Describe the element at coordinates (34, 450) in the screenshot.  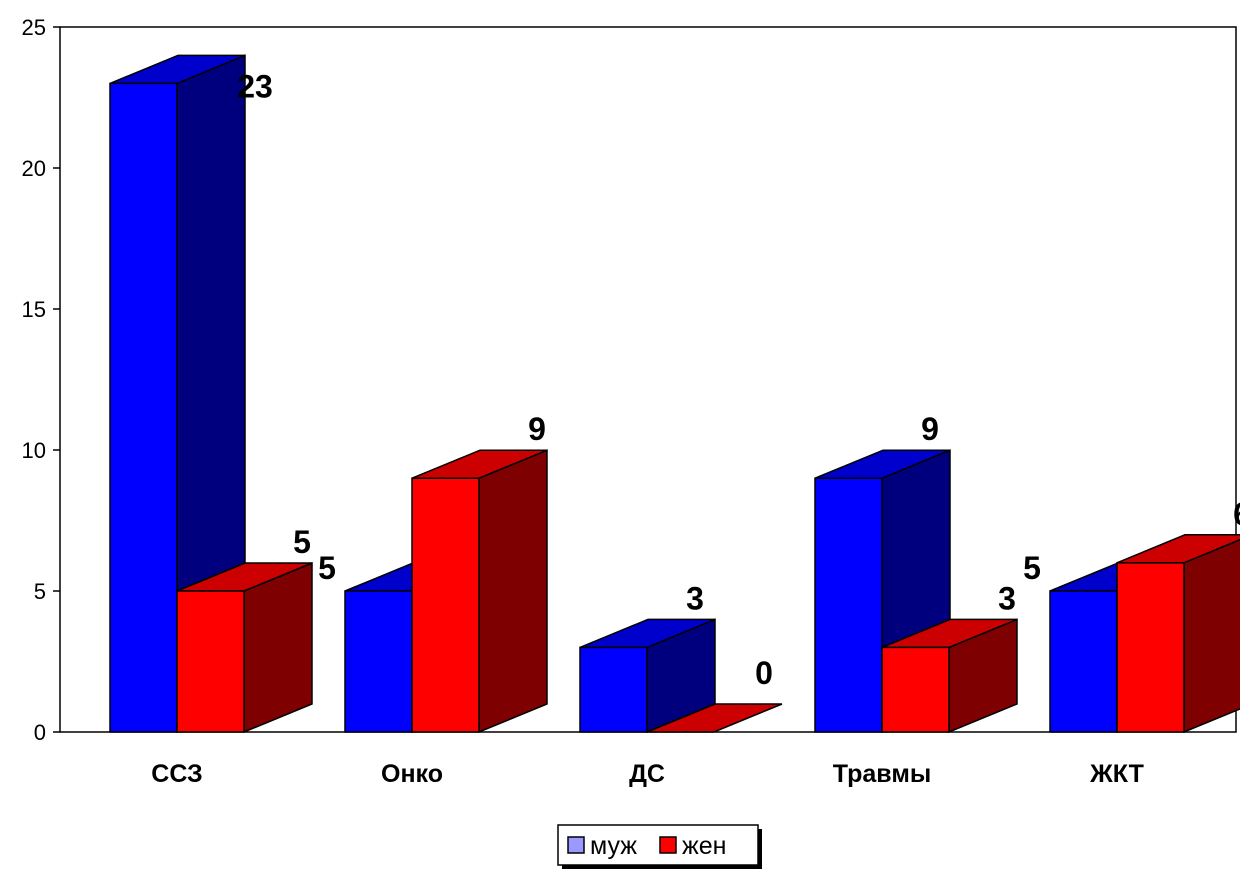
I see `y-tick-label: 10` at that location.